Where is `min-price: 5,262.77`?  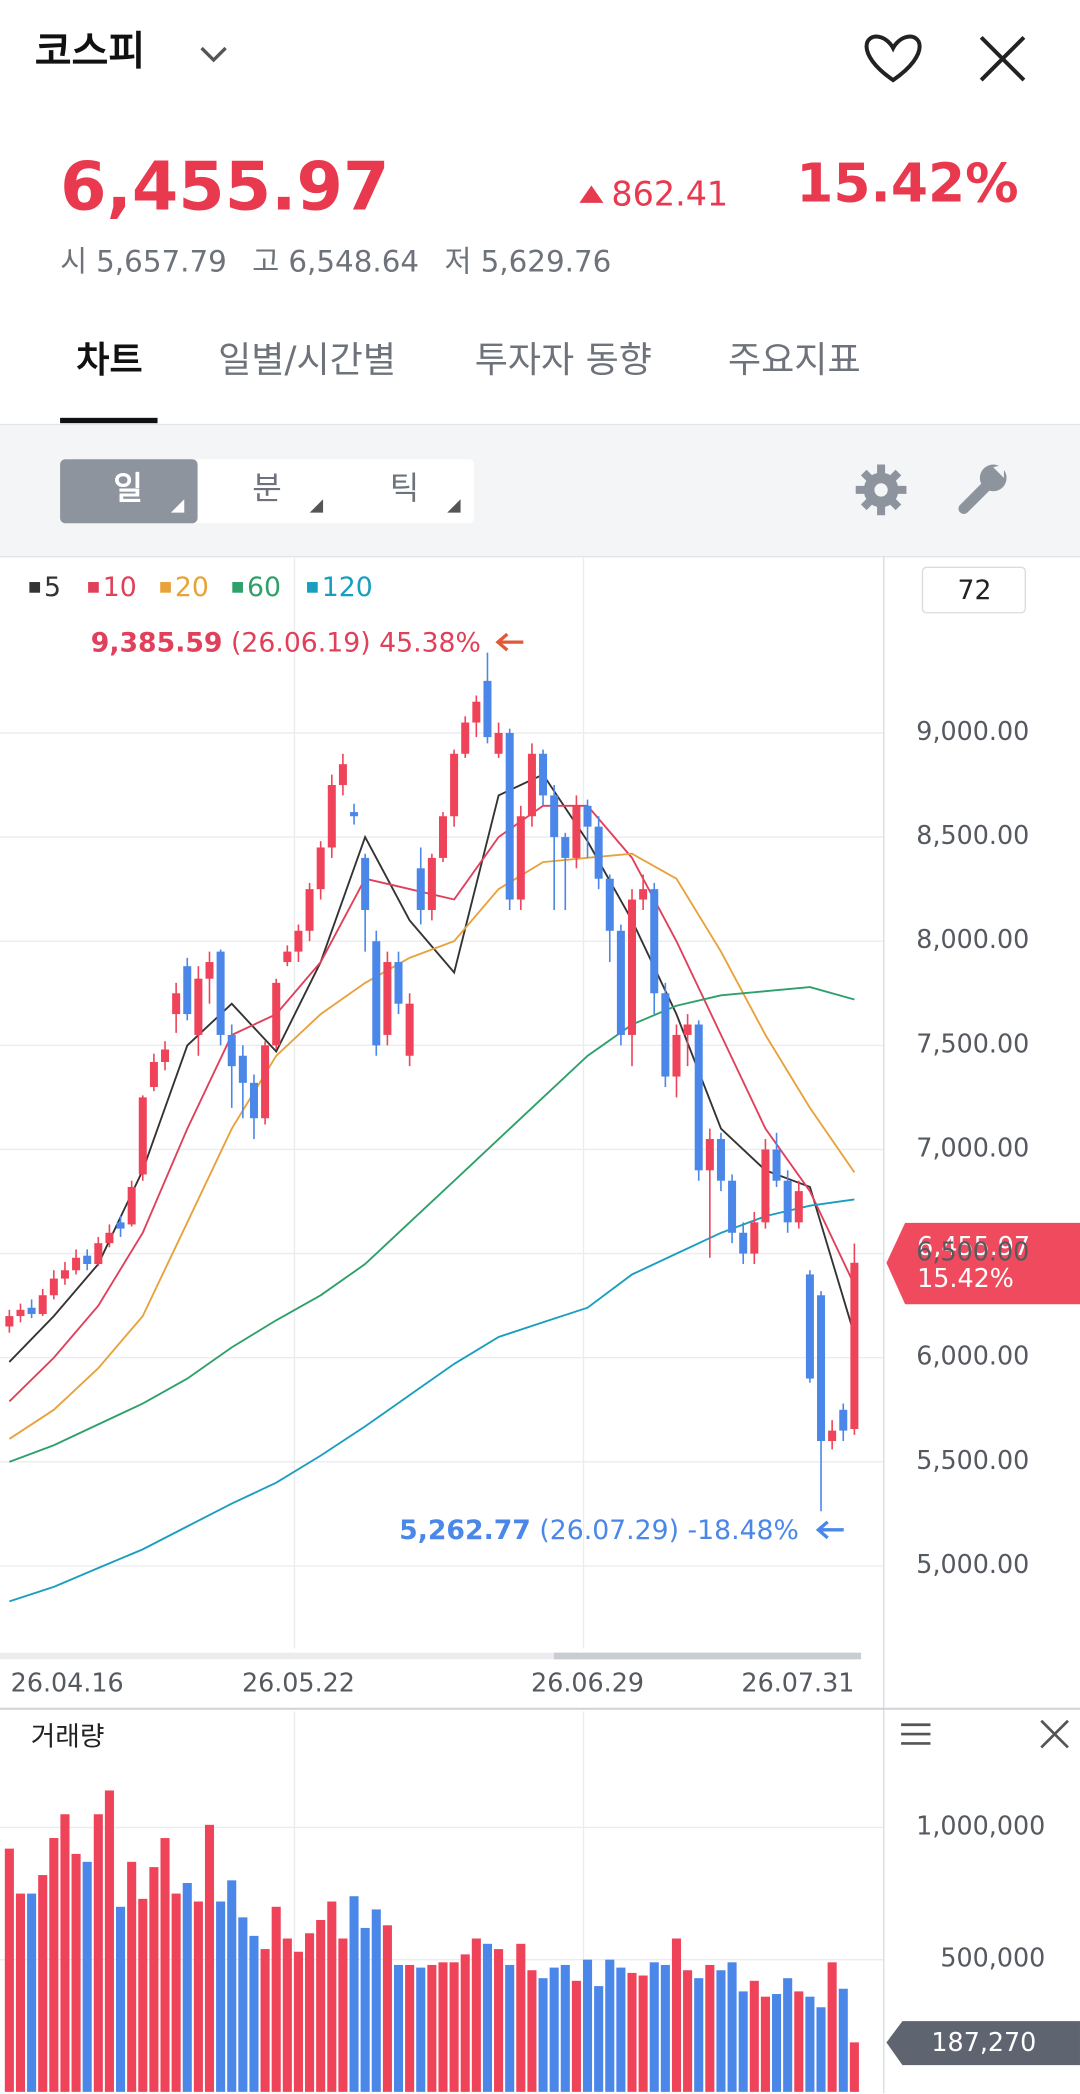
min-price: 5,262.77 is located at coordinates (465, 1530).